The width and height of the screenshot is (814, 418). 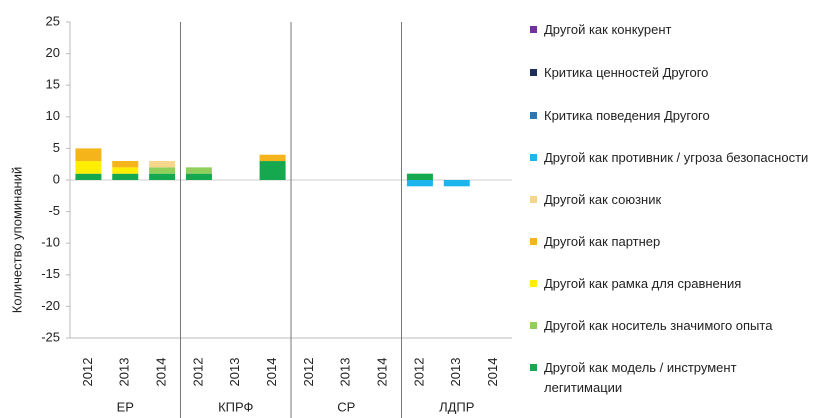 What do you see at coordinates (53, 115) in the screenshot?
I see `y-tick-label: 10` at bounding box center [53, 115].